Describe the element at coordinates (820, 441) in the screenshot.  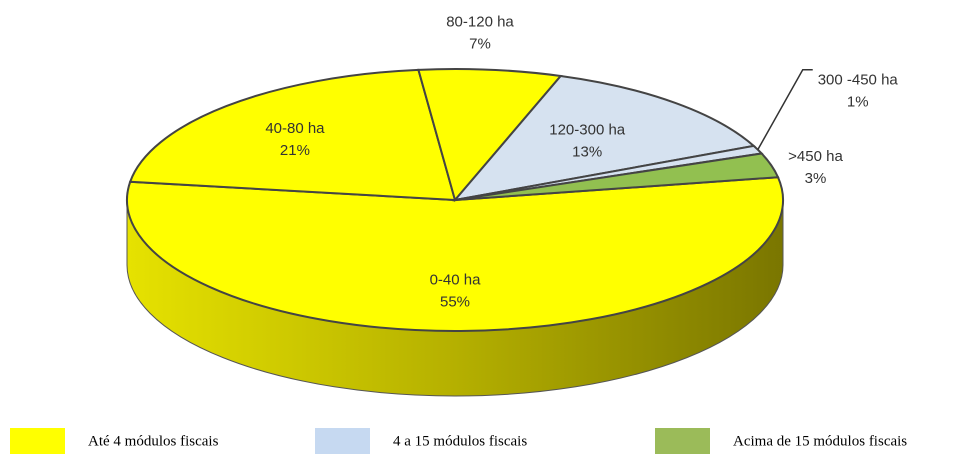
I see `legend-label: Acima de 15 módulos fiscais` at that location.